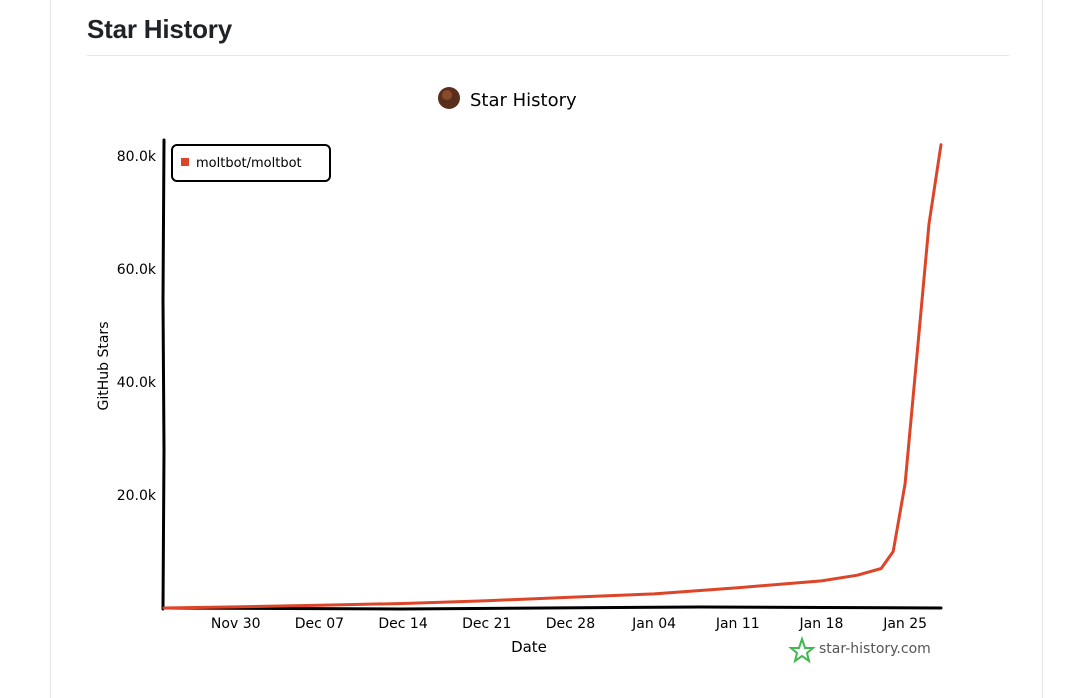 The image size is (1080, 698). I want to click on section-title: Star History, so click(159, 29).